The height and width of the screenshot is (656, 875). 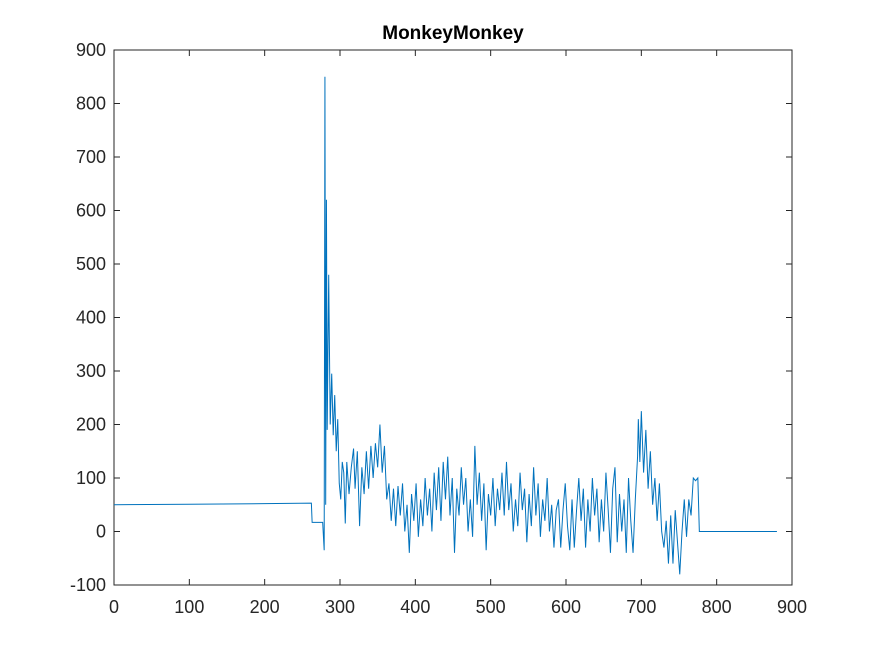 I want to click on x-tick-label: 300, so click(x=340, y=607).